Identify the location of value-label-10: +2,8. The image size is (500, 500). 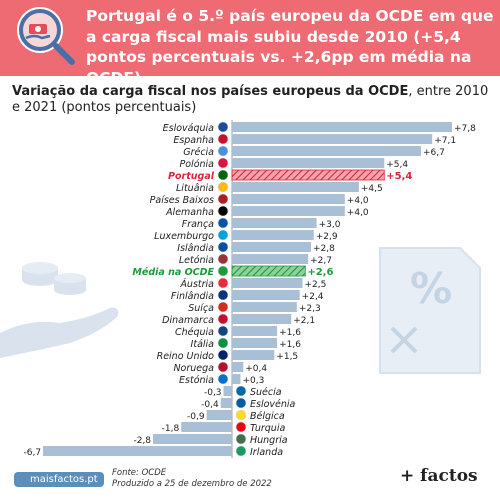
(324, 249).